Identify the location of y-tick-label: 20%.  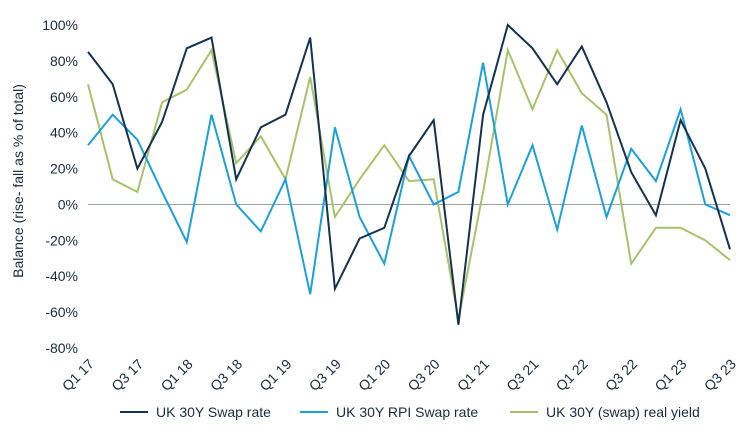
(64, 169).